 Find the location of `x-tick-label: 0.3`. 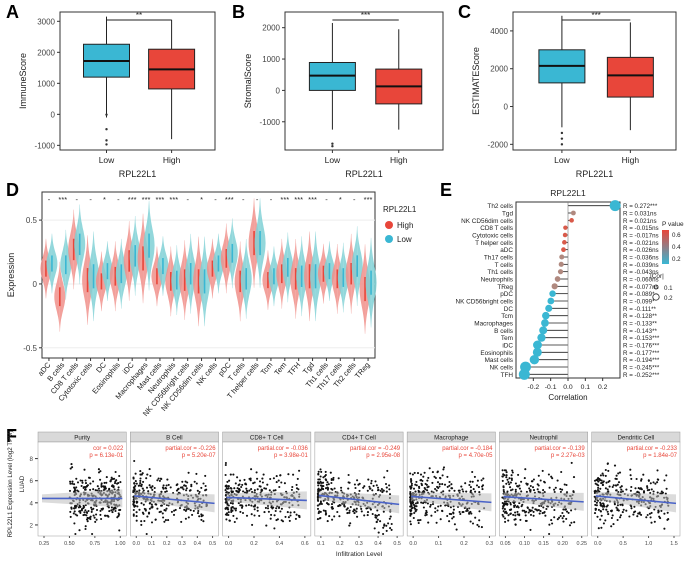

x-tick-label: 0.3 is located at coordinates (359, 544).